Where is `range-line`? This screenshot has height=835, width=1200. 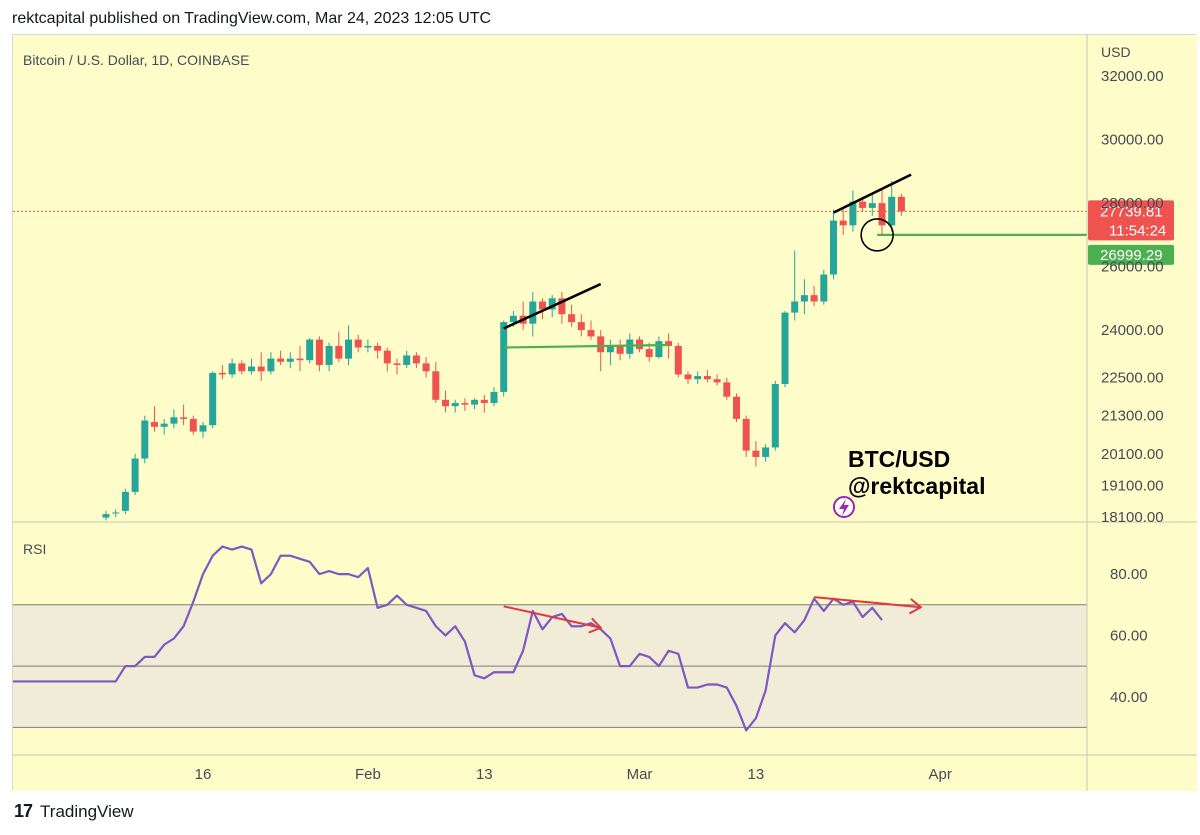 range-line is located at coordinates (586, 346).